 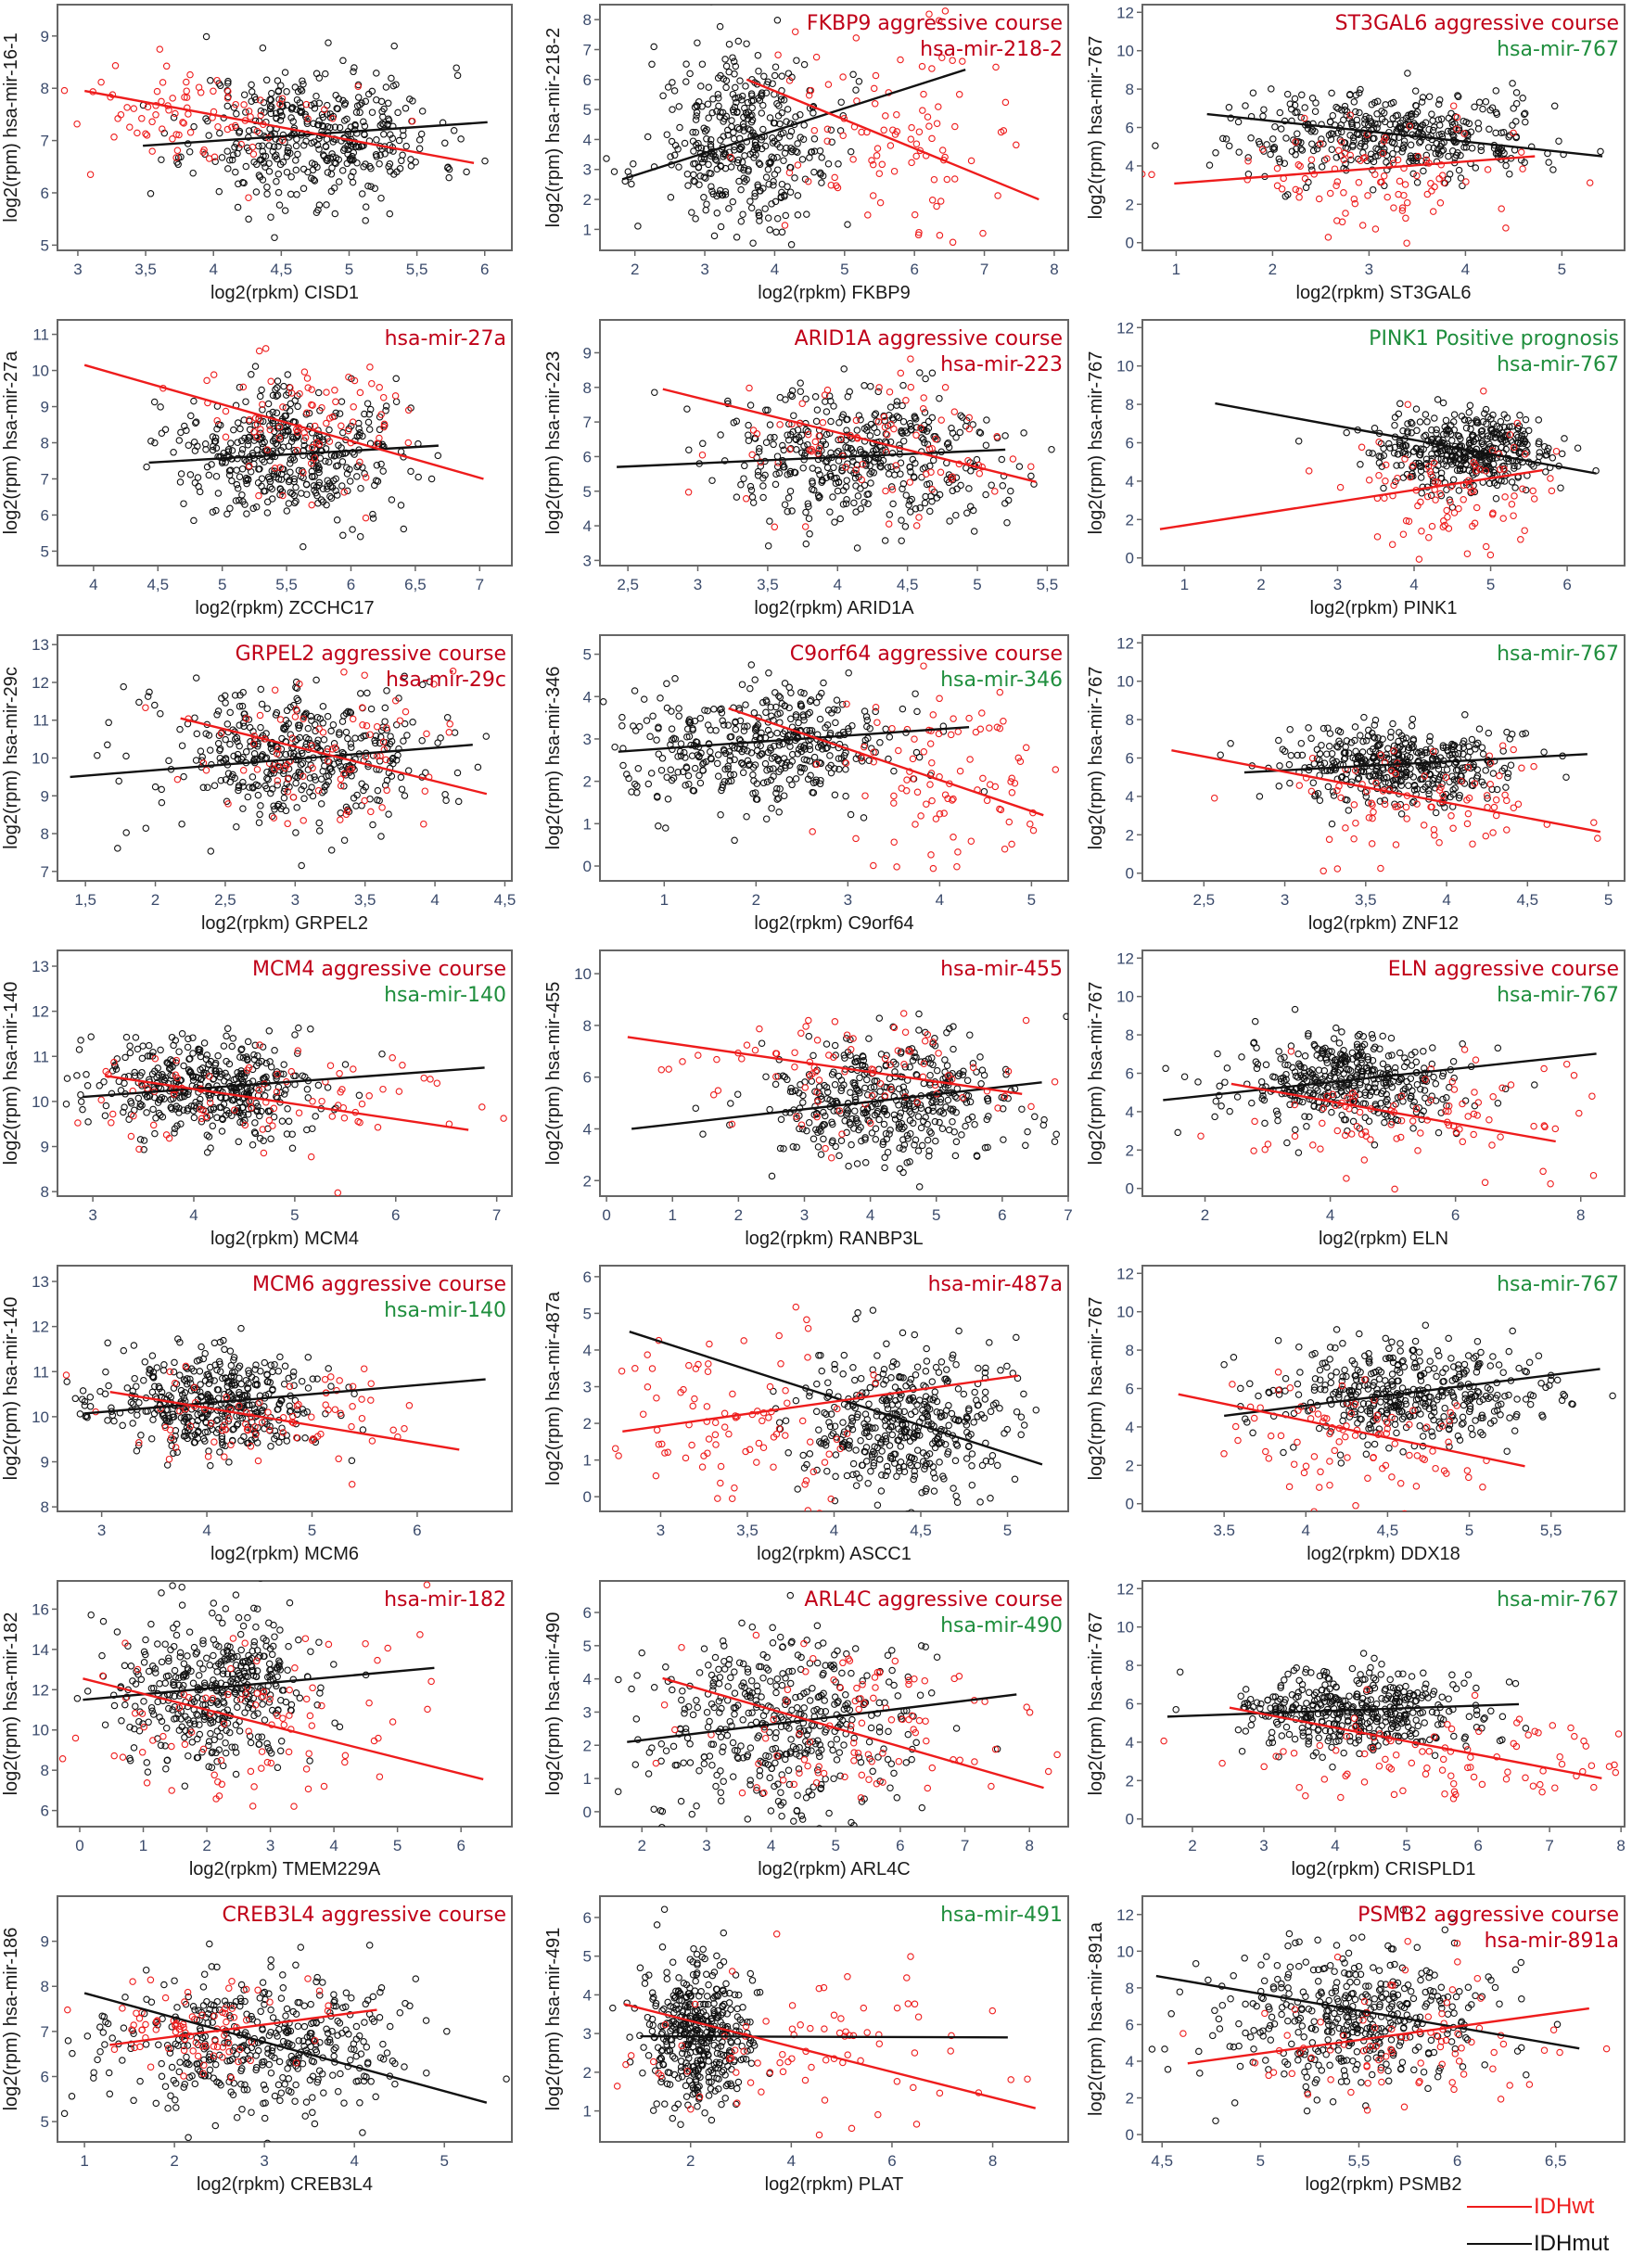 I want to click on y-tick-label: 9, so click(x=45, y=796).